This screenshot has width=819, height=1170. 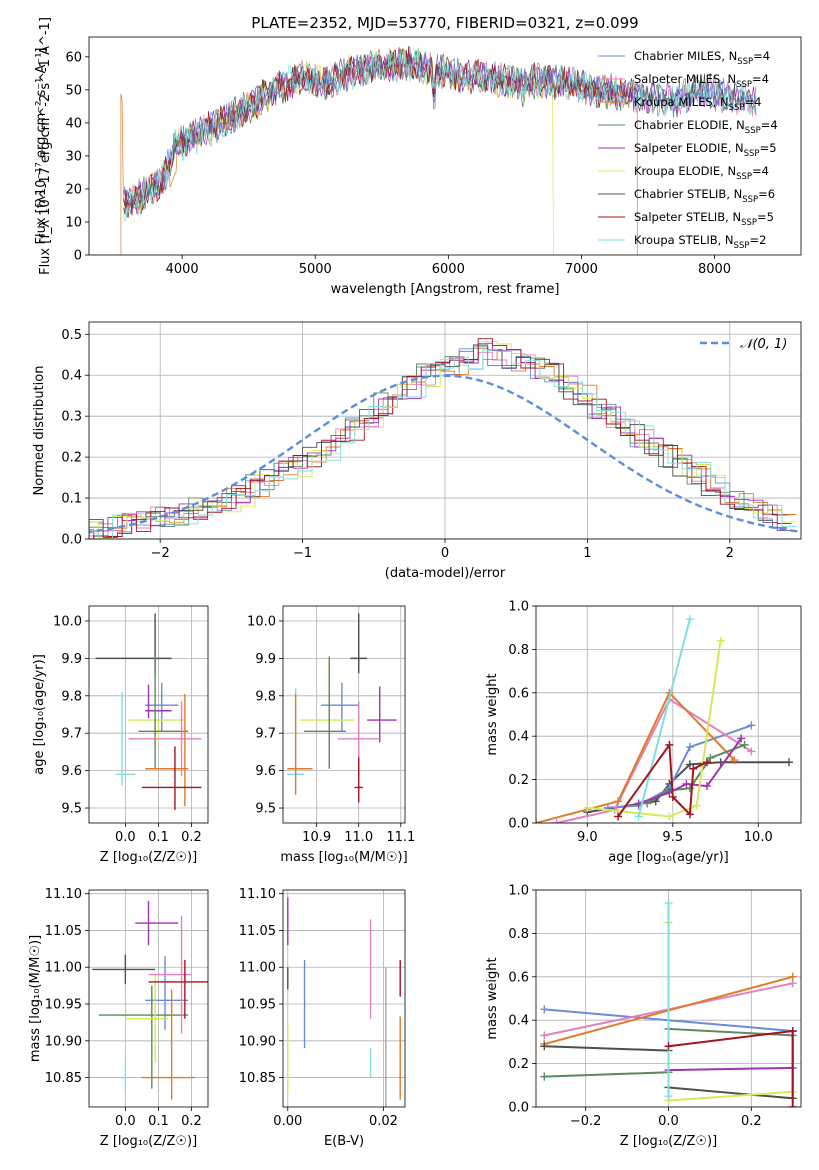 What do you see at coordinates (587, 837) in the screenshot?
I see `x-tick-label: 9.0` at bounding box center [587, 837].